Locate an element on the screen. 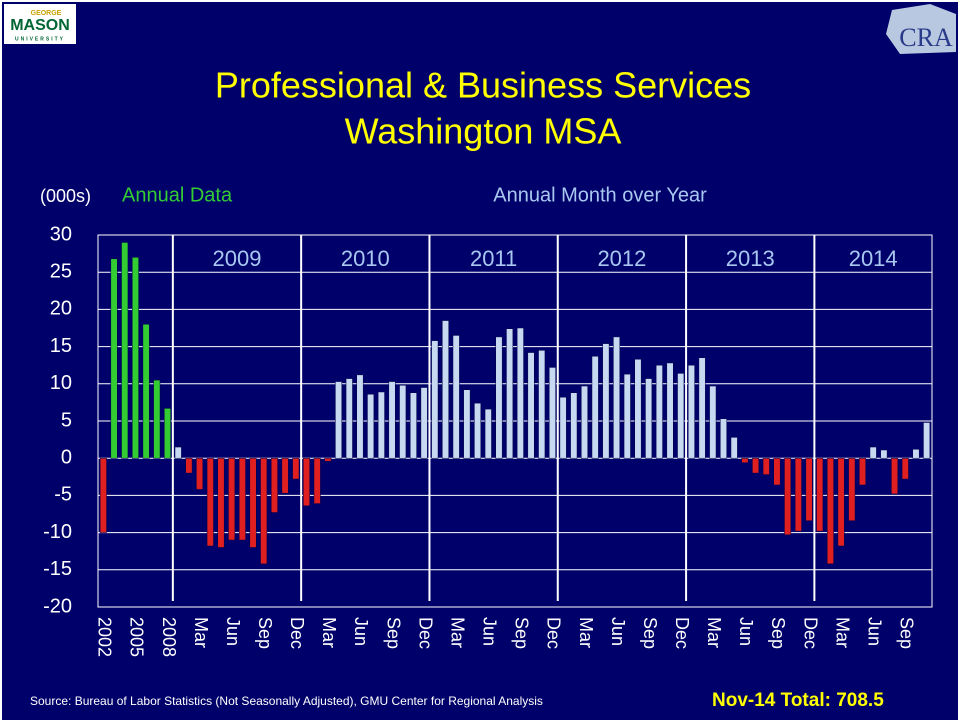 This screenshot has width=960, height=722. y-tick-label: -10 is located at coordinates (57, 532).